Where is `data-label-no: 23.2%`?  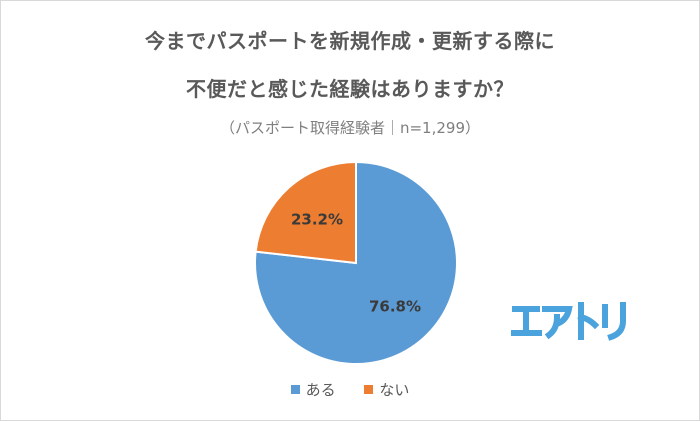 data-label-no: 23.2% is located at coordinates (317, 219).